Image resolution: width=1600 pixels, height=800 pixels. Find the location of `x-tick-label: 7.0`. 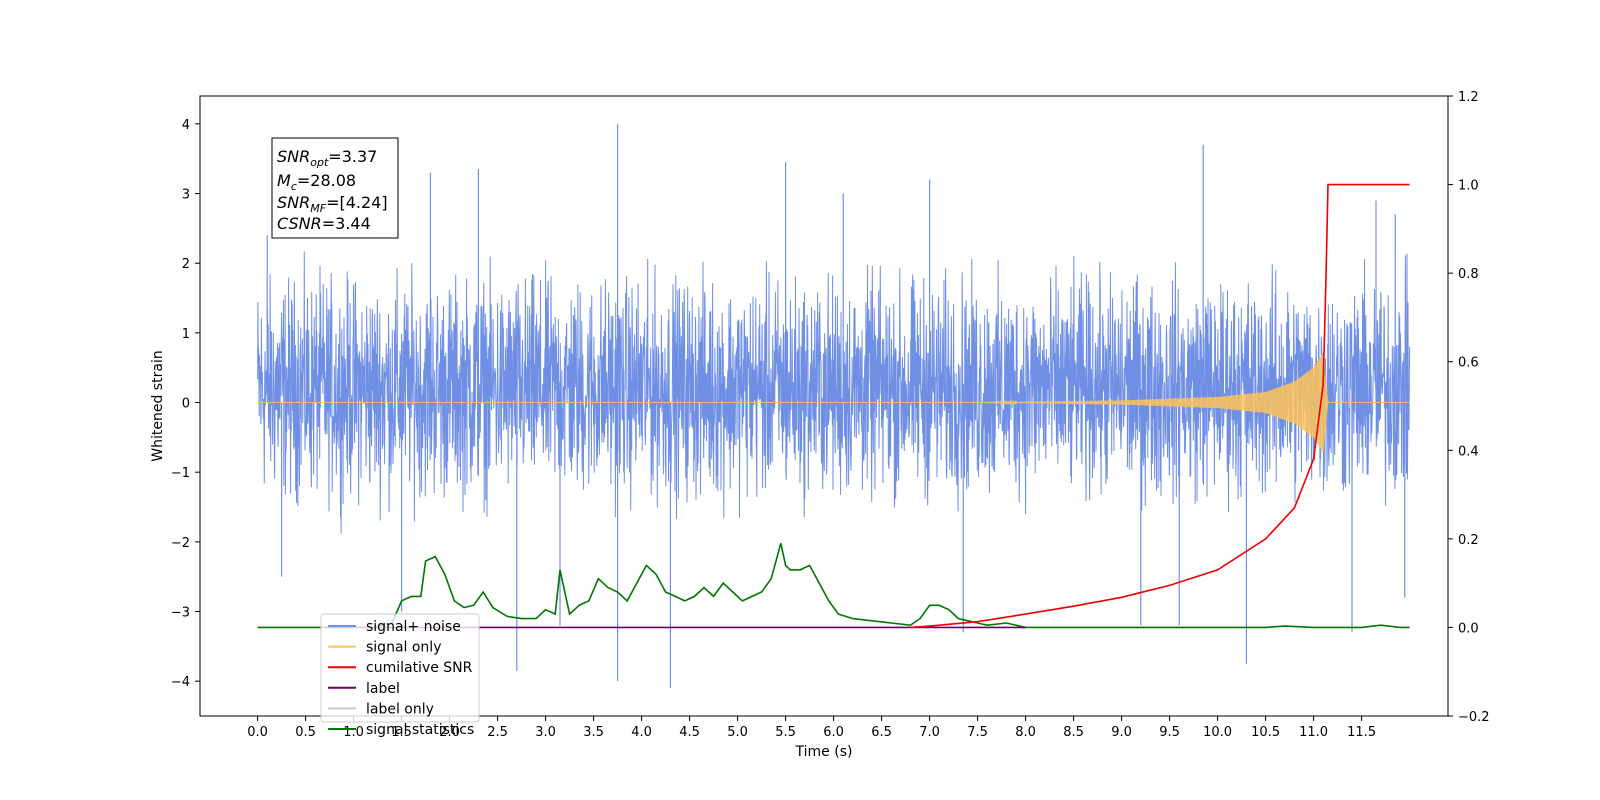

x-tick-label: 7.0 is located at coordinates (929, 732).